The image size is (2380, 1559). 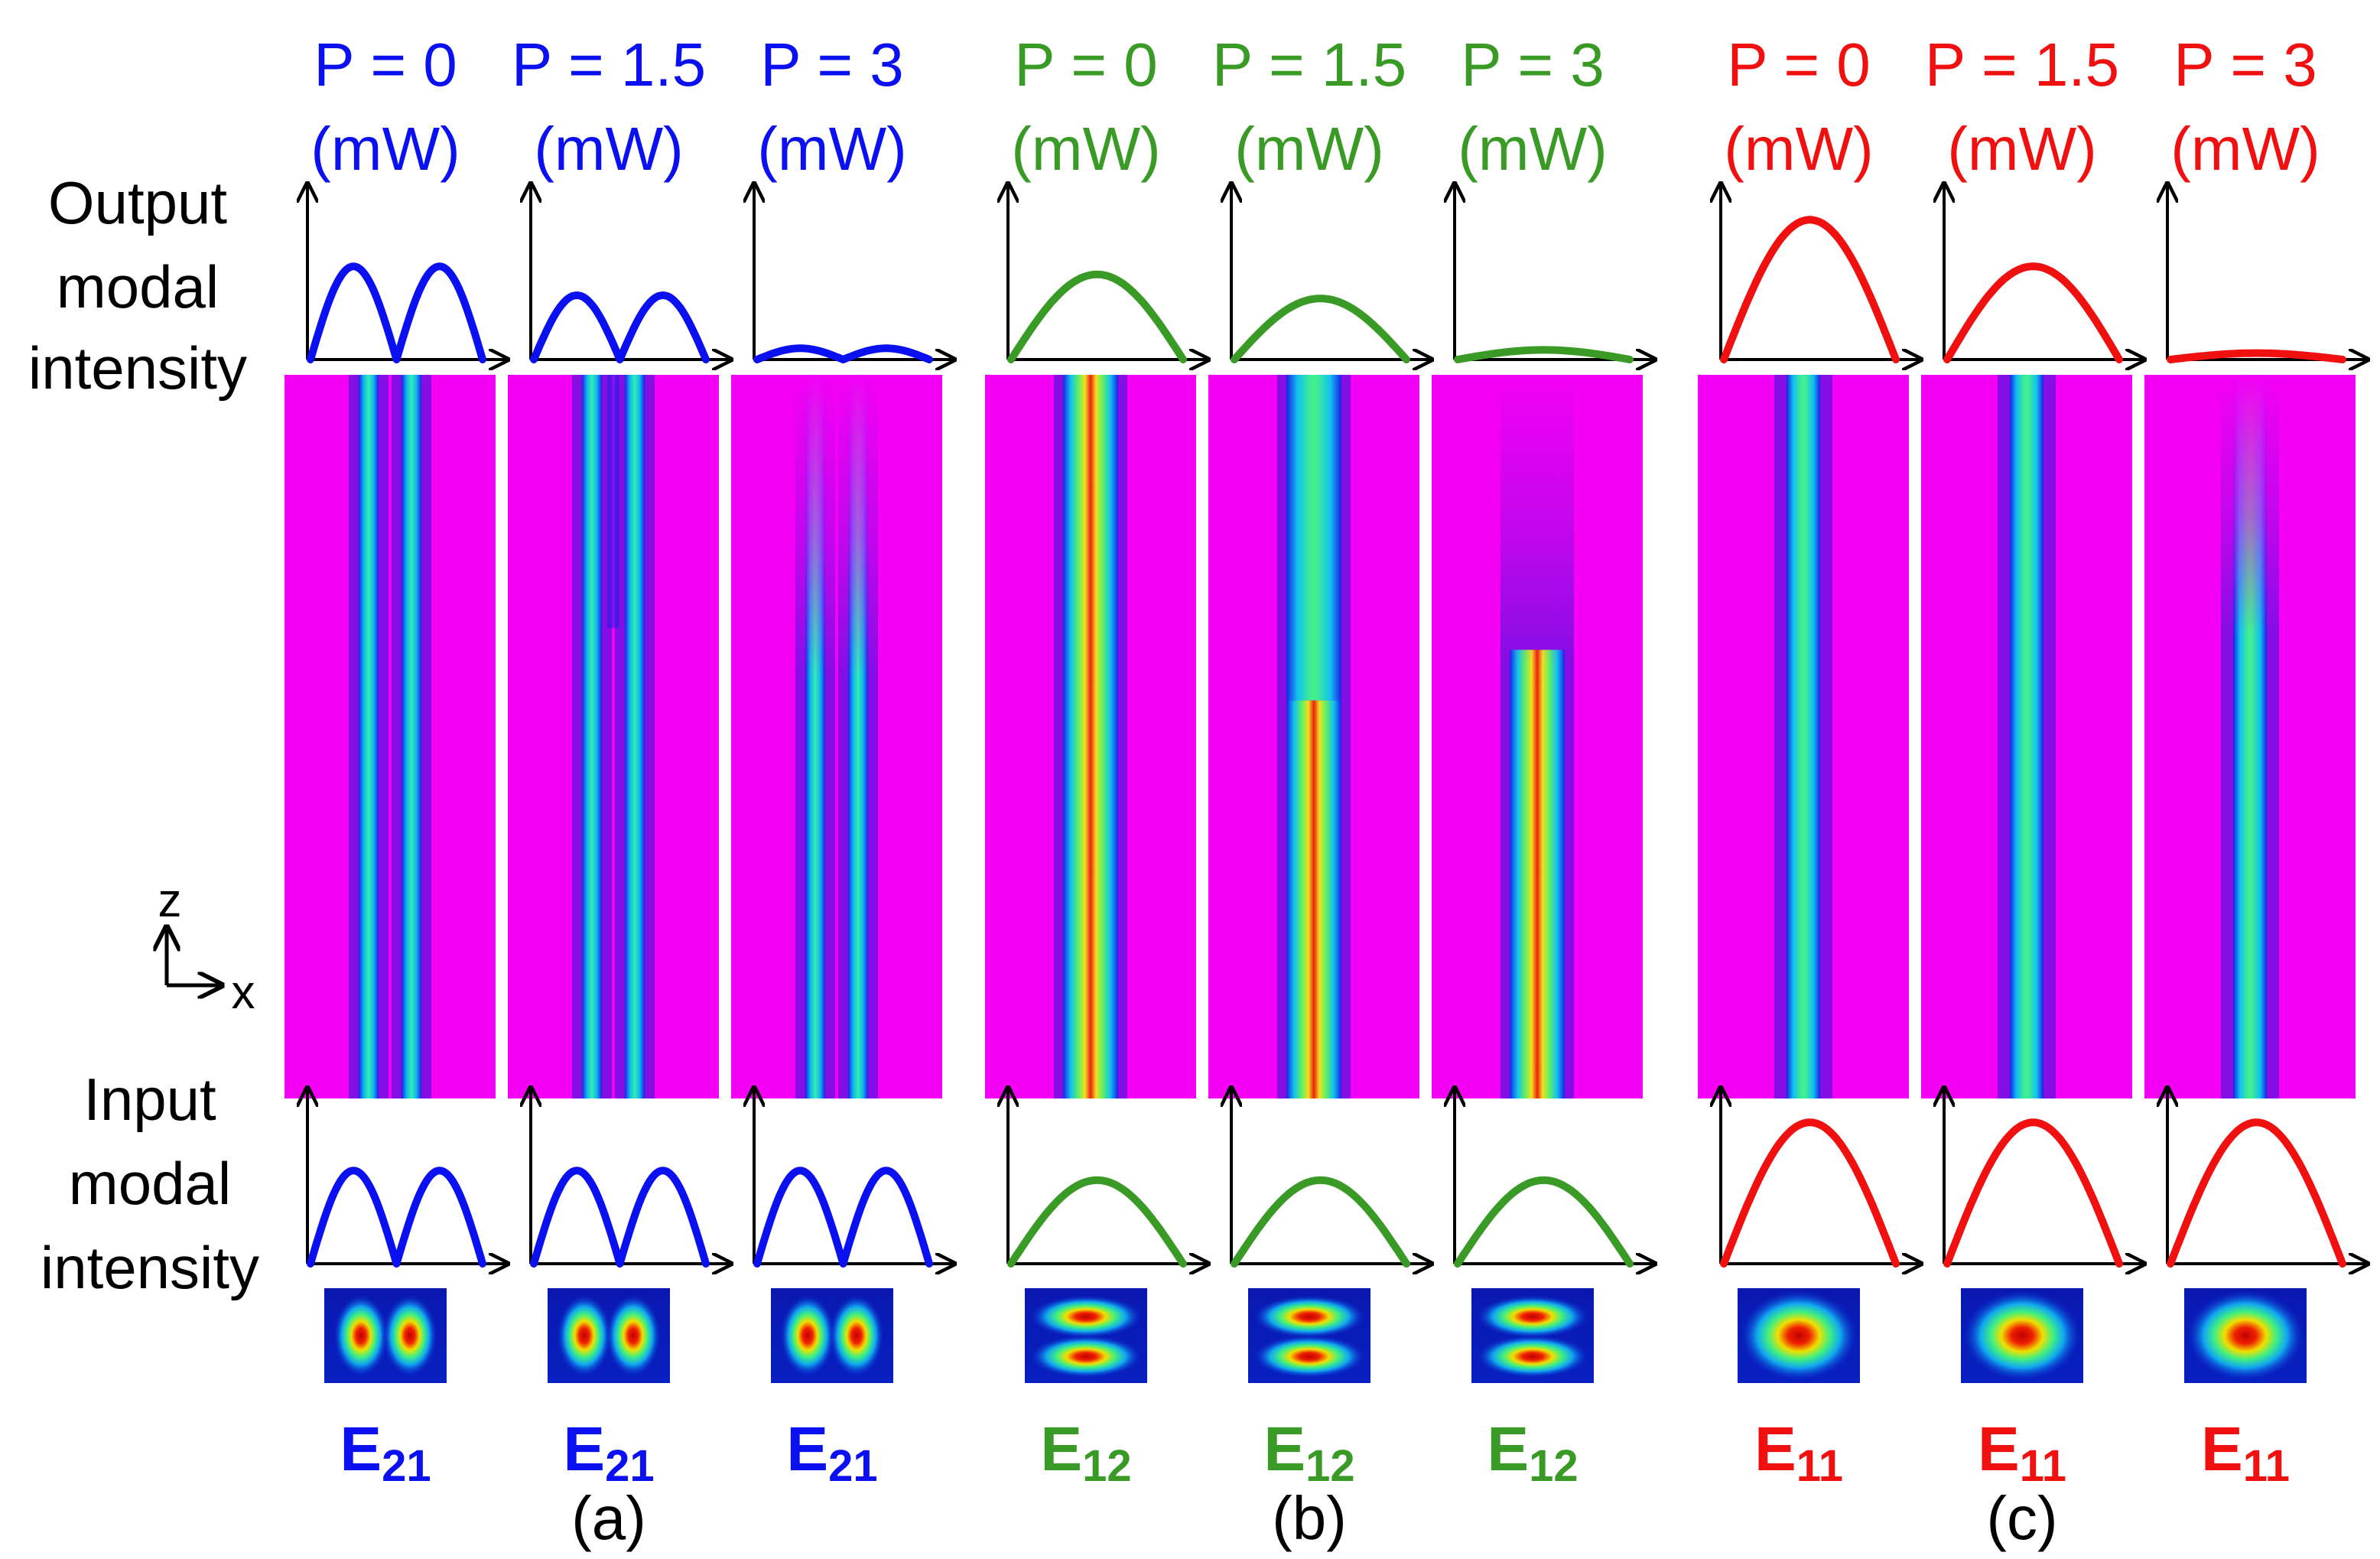 What do you see at coordinates (149, 1099) in the screenshot?
I see `input-label-line-1: Input` at bounding box center [149, 1099].